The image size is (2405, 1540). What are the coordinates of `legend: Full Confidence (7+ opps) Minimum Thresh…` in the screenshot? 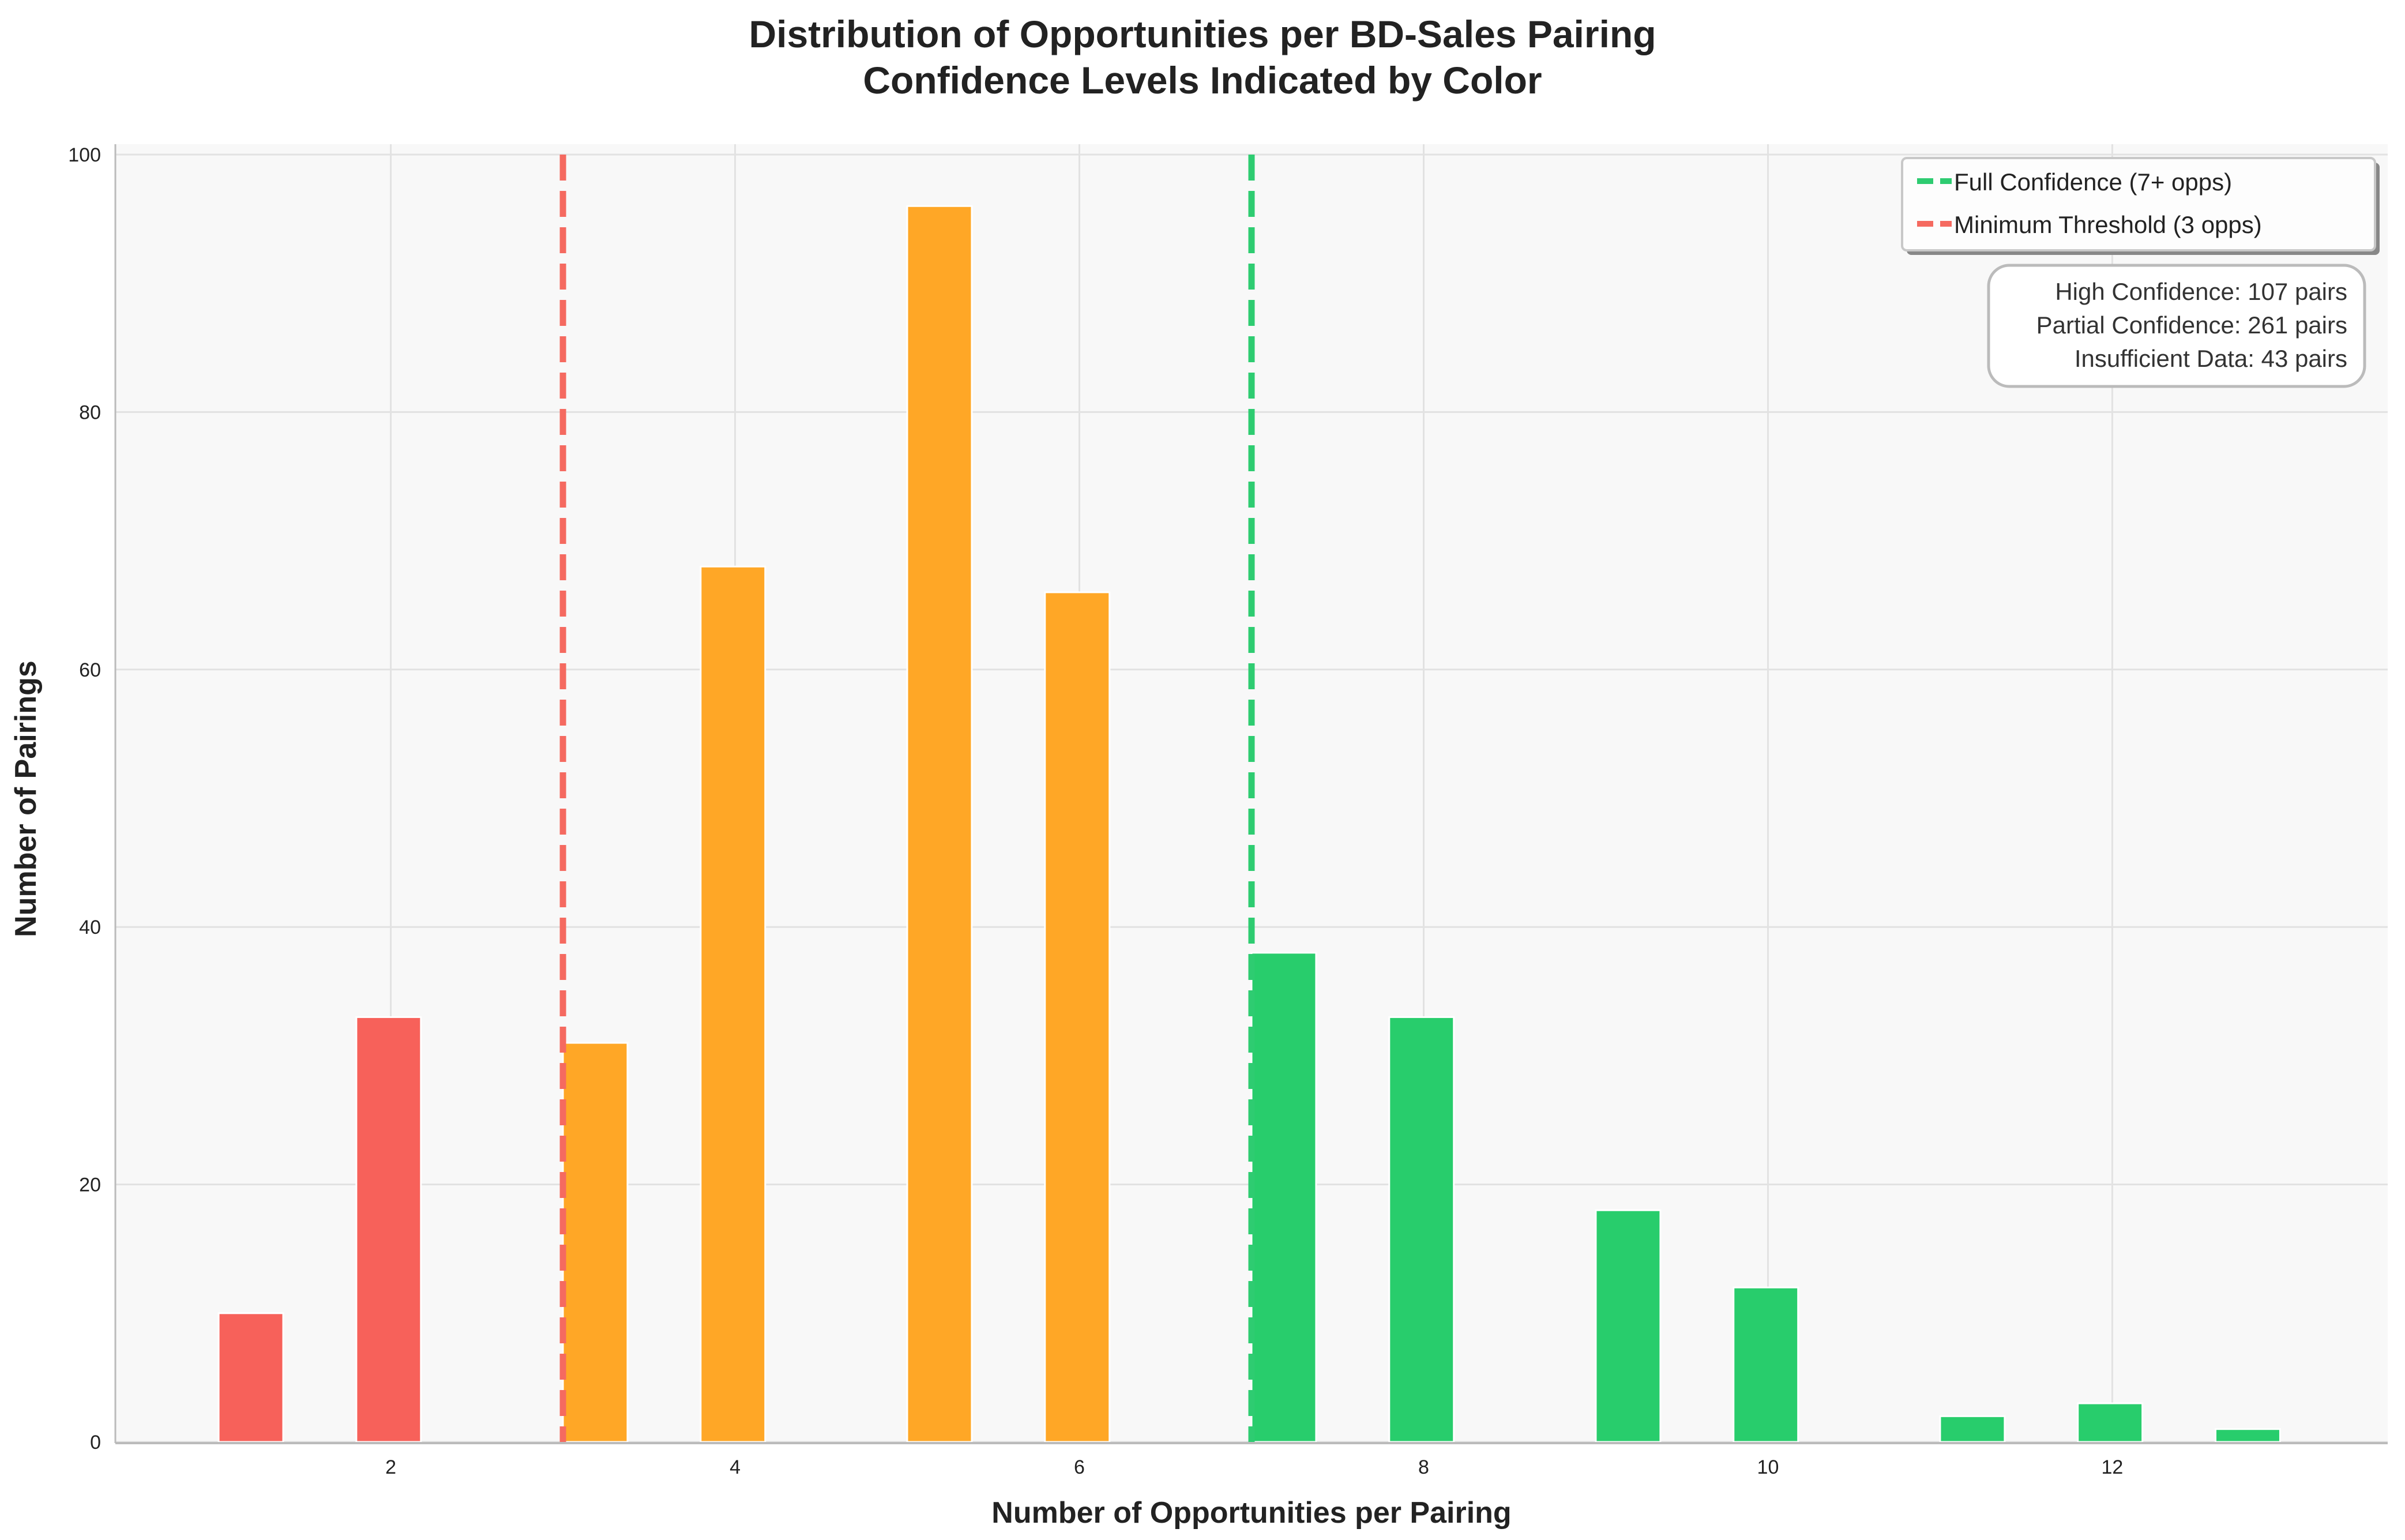 It's located at (2140, 206).